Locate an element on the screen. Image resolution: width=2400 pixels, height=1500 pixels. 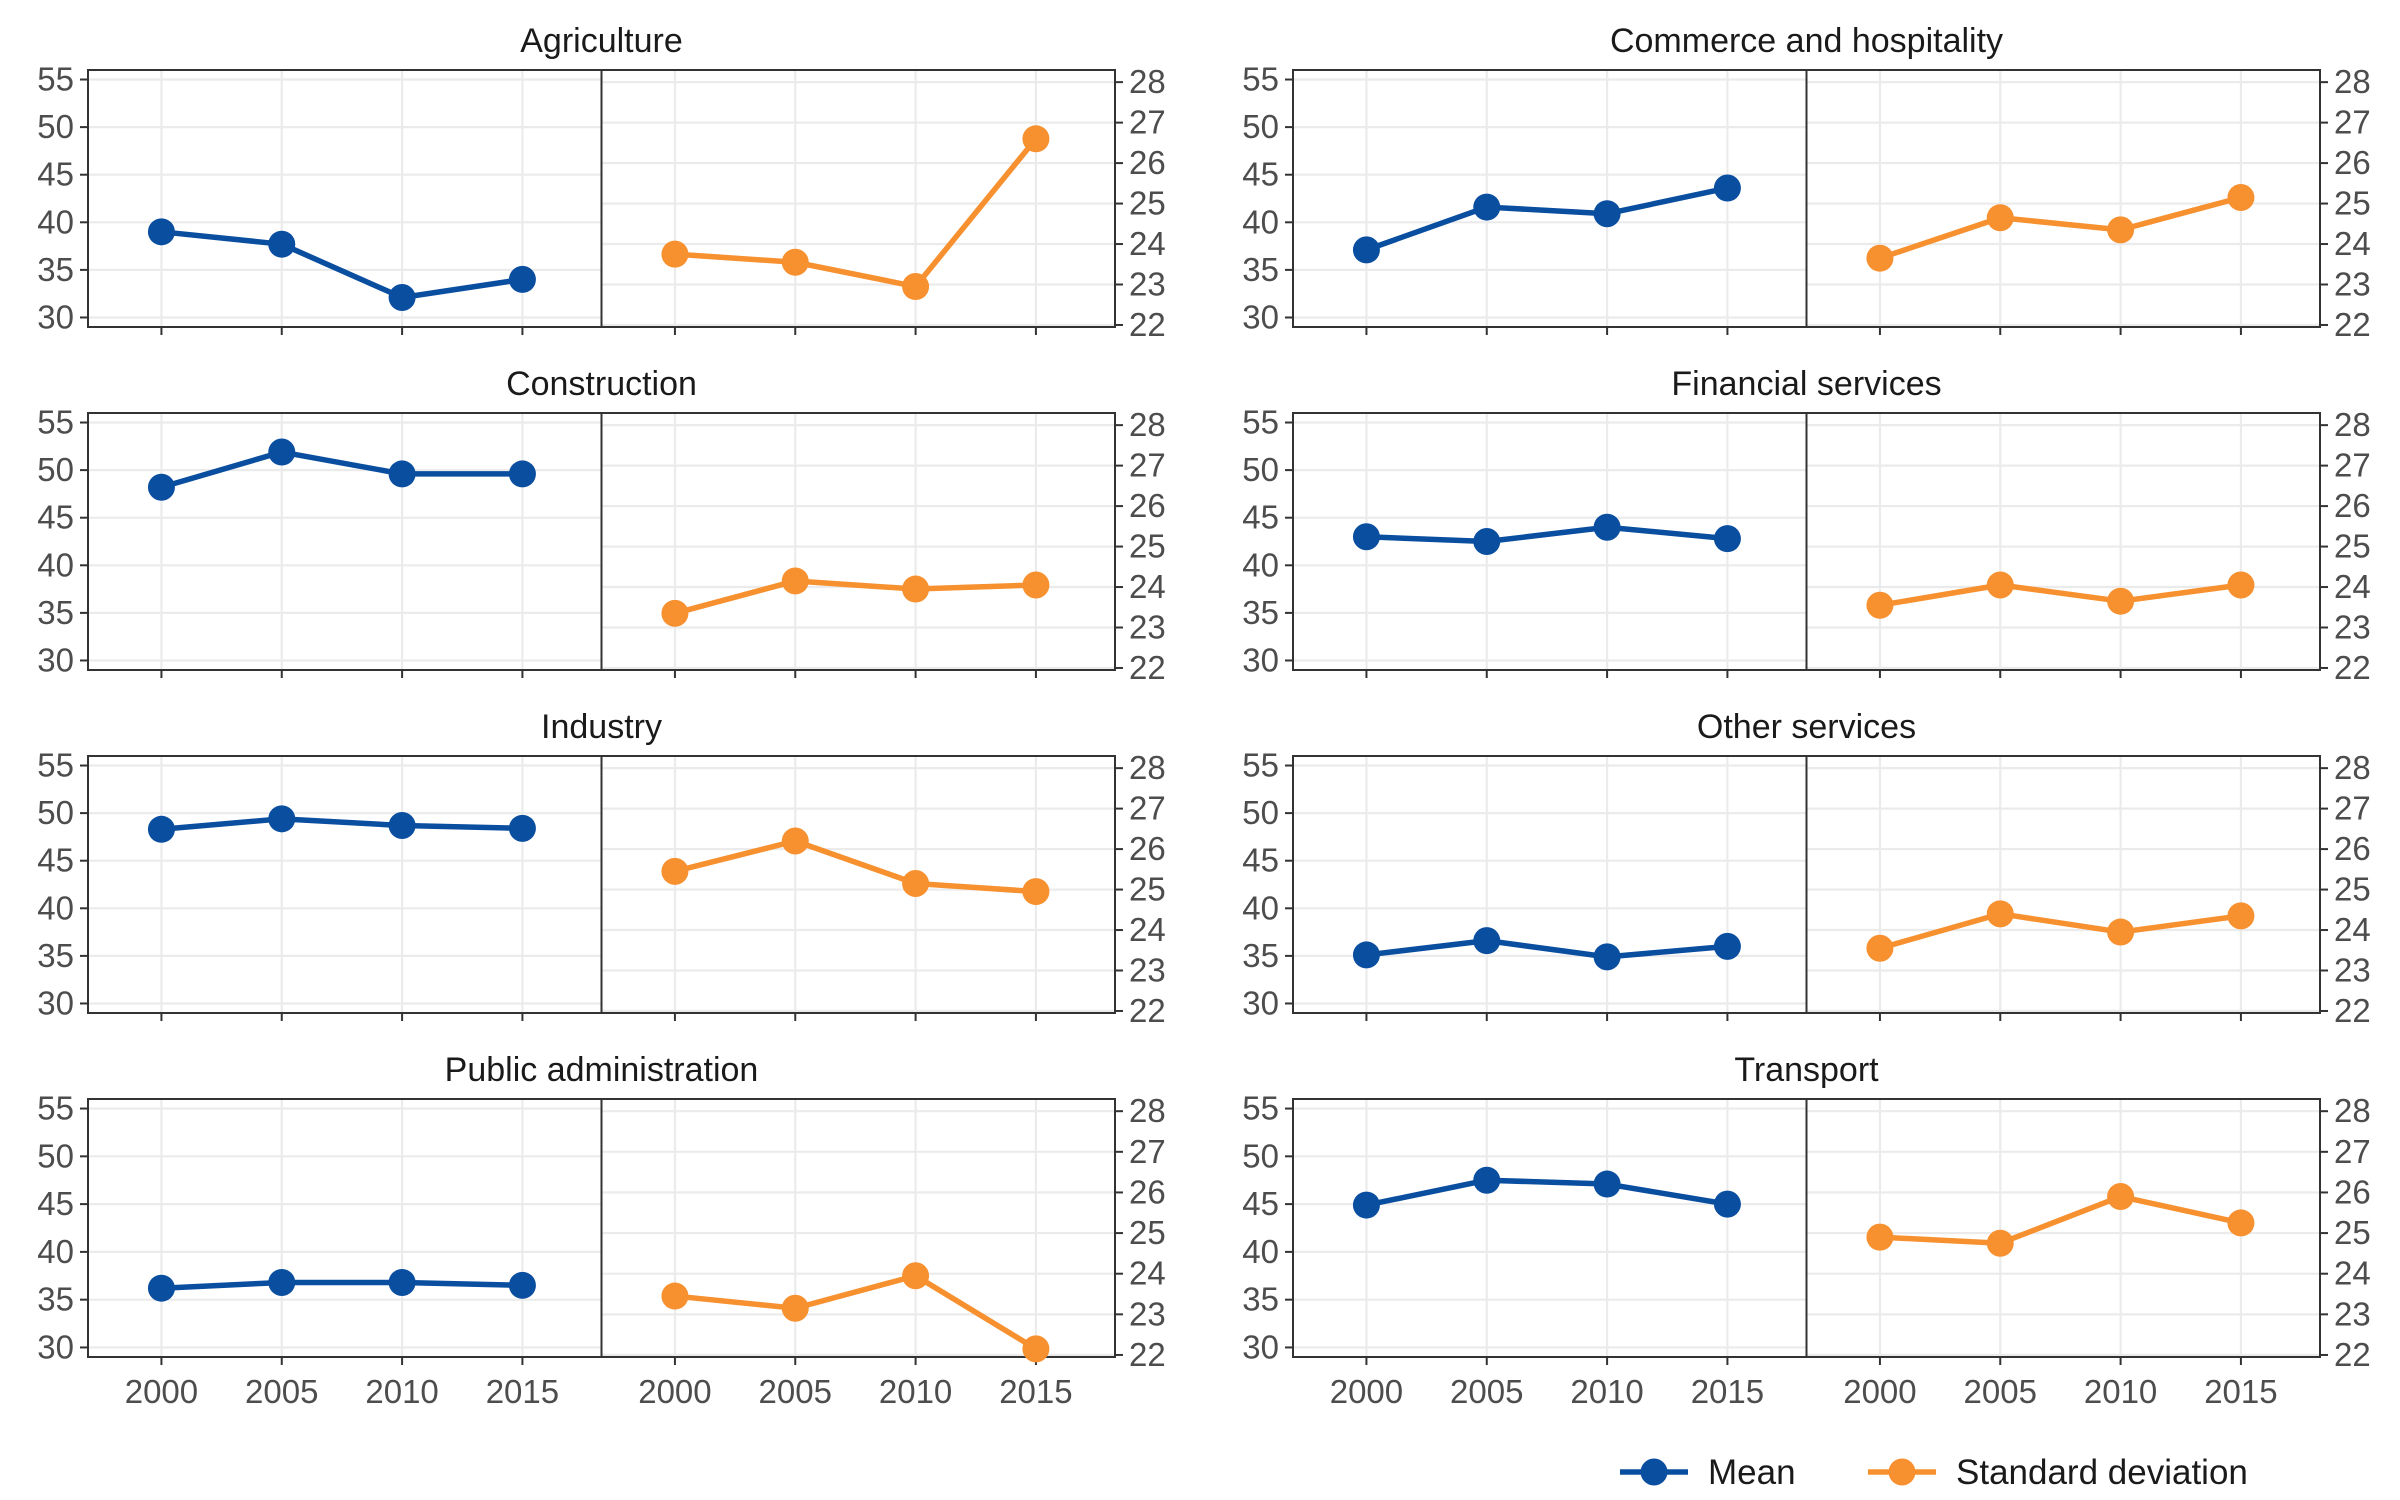
legend-label-mean: Mean is located at coordinates (1752, 1472).